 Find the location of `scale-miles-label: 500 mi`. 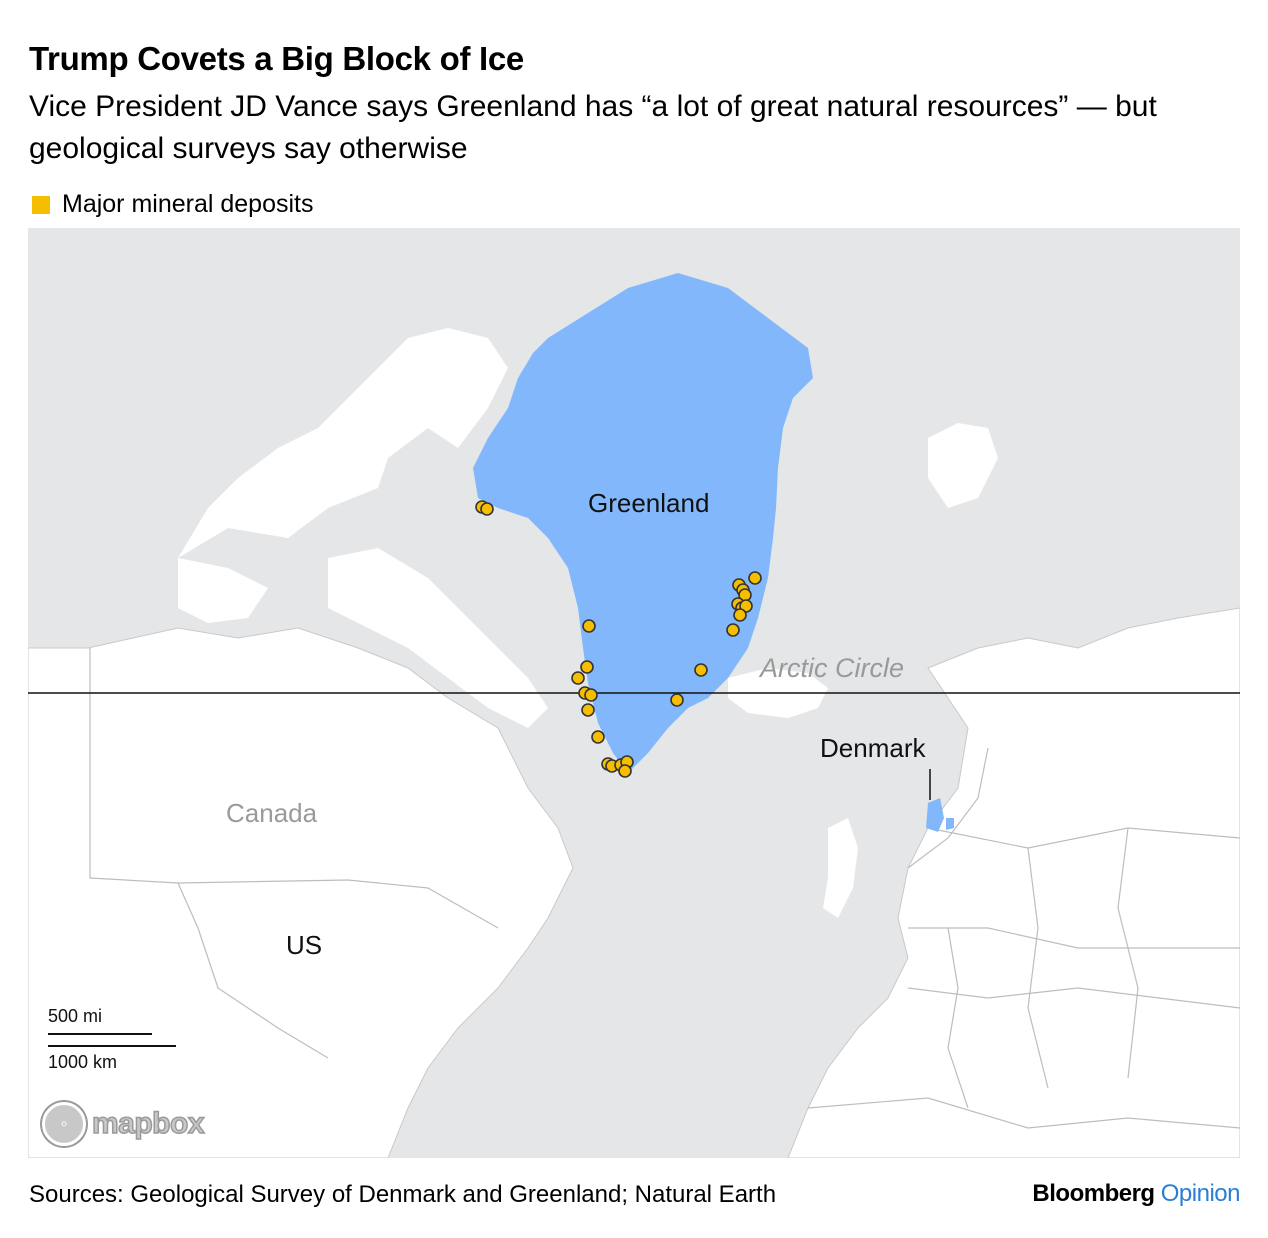

scale-miles-label: 500 mi is located at coordinates (75, 1016).